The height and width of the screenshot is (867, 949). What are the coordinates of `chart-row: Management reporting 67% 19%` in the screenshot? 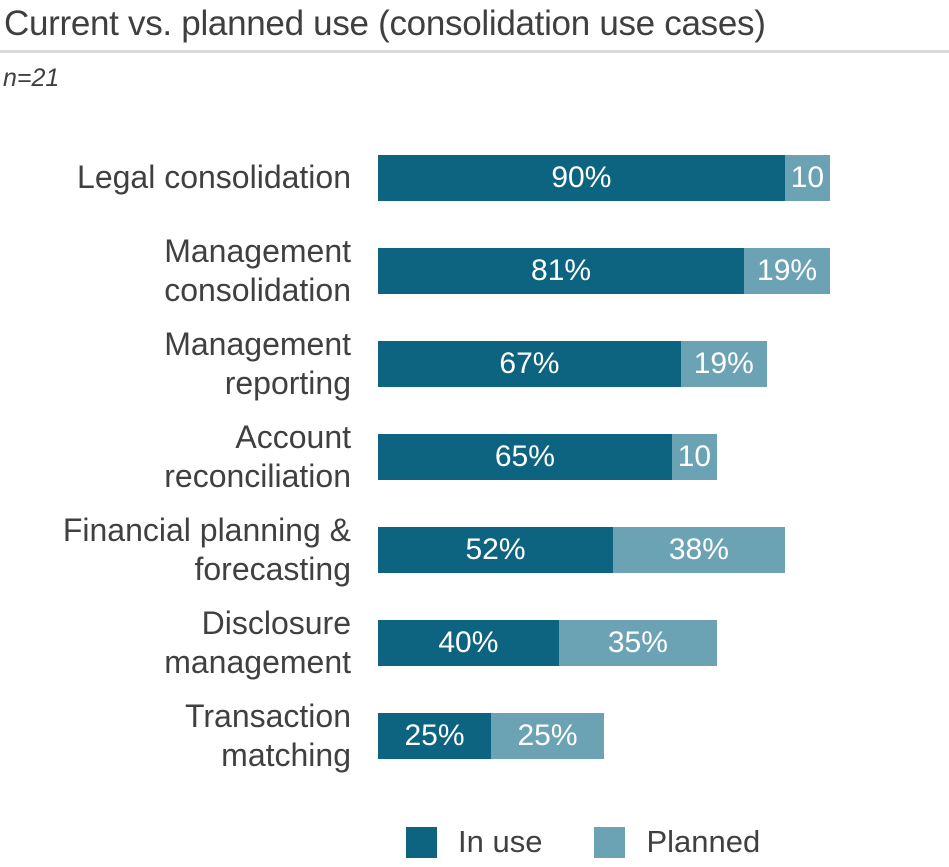 It's located at (474, 363).